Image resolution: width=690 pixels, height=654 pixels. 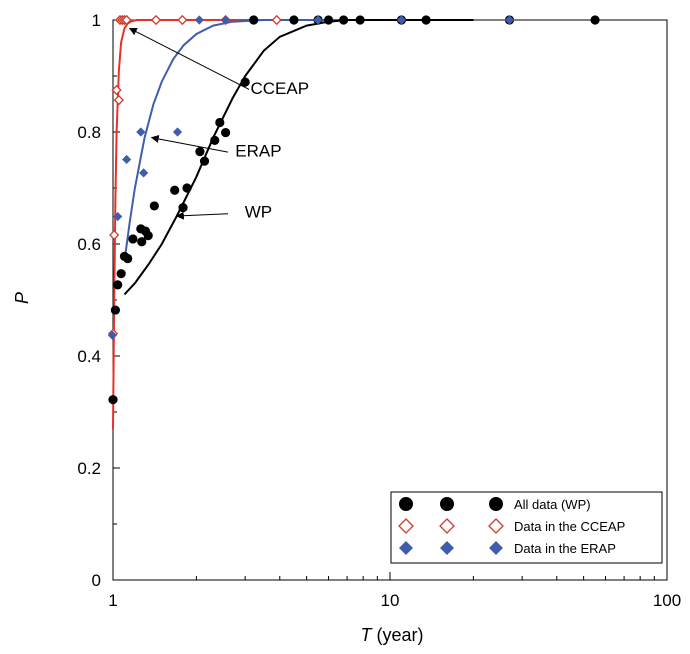 What do you see at coordinates (552, 504) in the screenshot?
I see `legend-label: All data (WP)` at bounding box center [552, 504].